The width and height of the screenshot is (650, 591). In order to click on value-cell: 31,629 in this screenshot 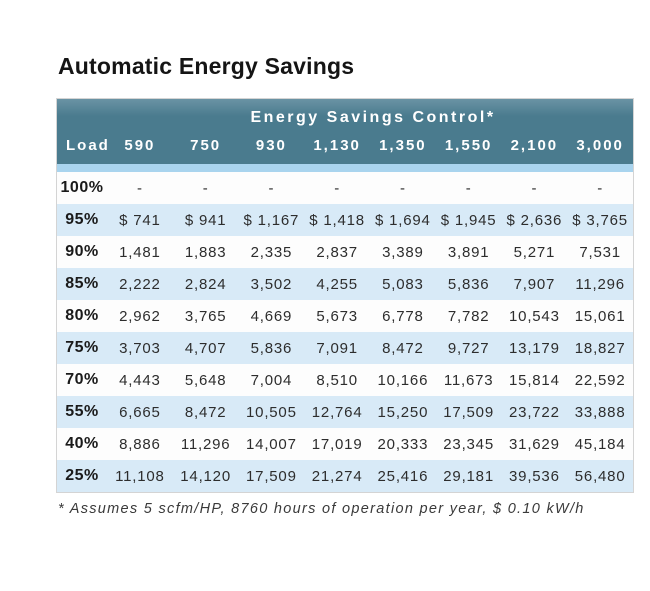, I will do `click(534, 444)`.